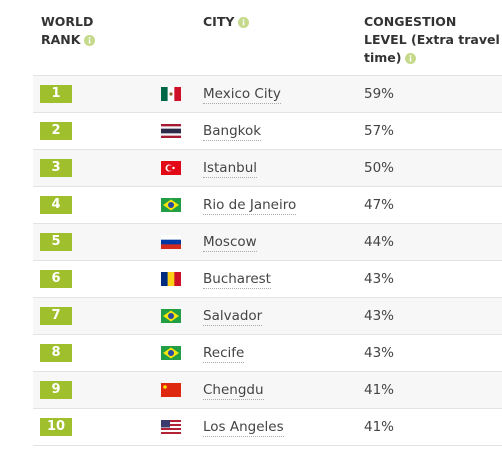 This screenshot has height=457, width=502. Describe the element at coordinates (56, 427) in the screenshot. I see `rank-badge: 10` at that location.